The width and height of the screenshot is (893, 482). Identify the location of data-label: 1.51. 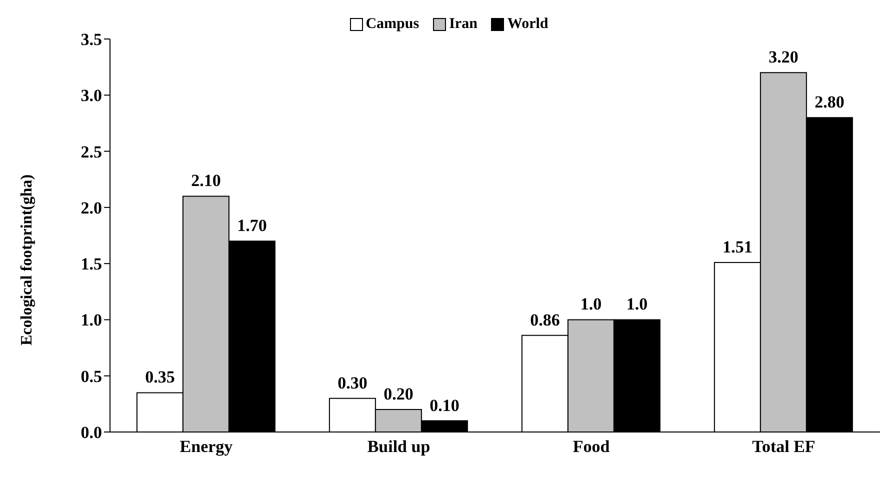
(737, 246).